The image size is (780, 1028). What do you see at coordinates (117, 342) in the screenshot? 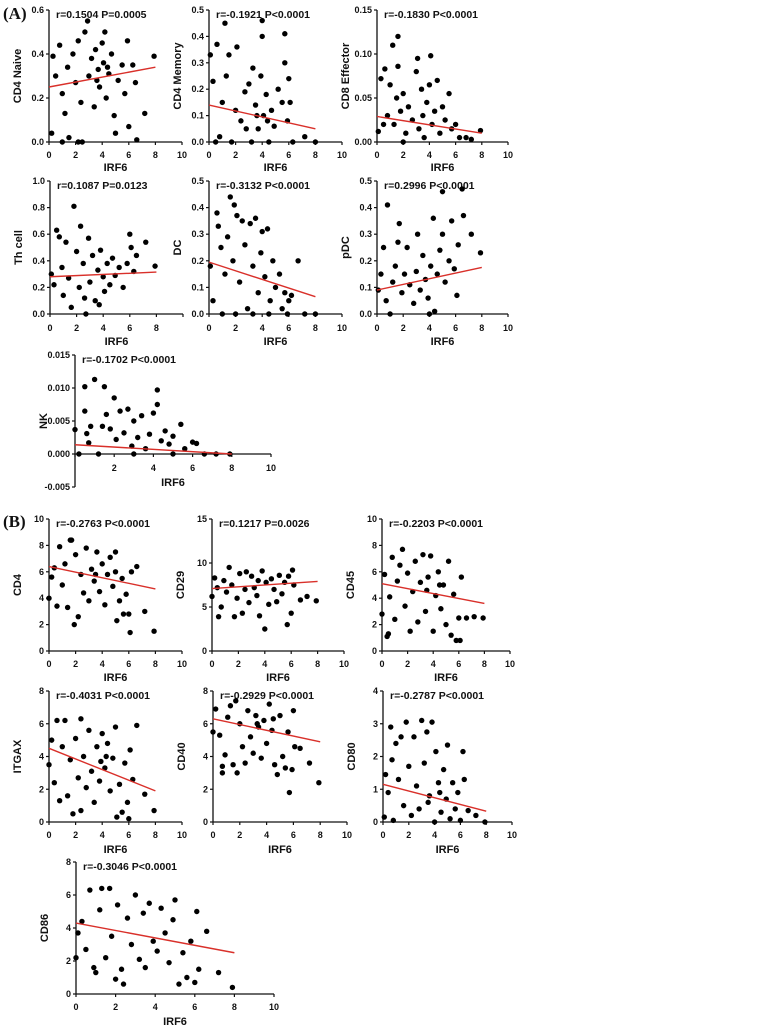
I see `x-axis-label: IRF6` at bounding box center [117, 342].